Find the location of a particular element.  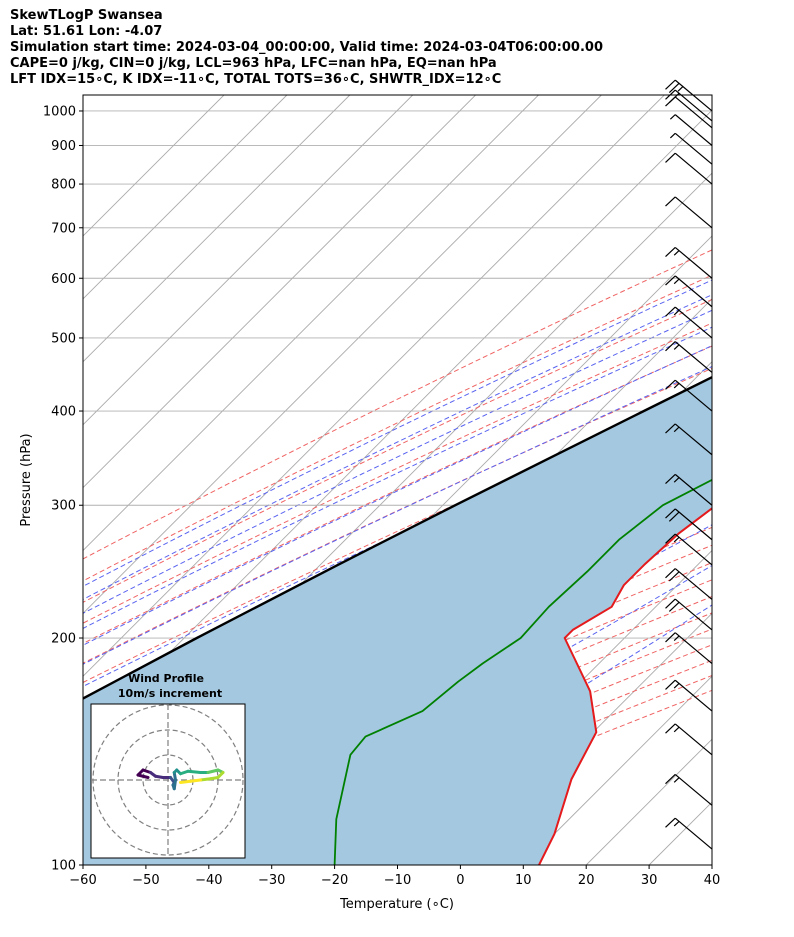

x-axis-label: Temperature (∘C) is located at coordinates (396, 904).